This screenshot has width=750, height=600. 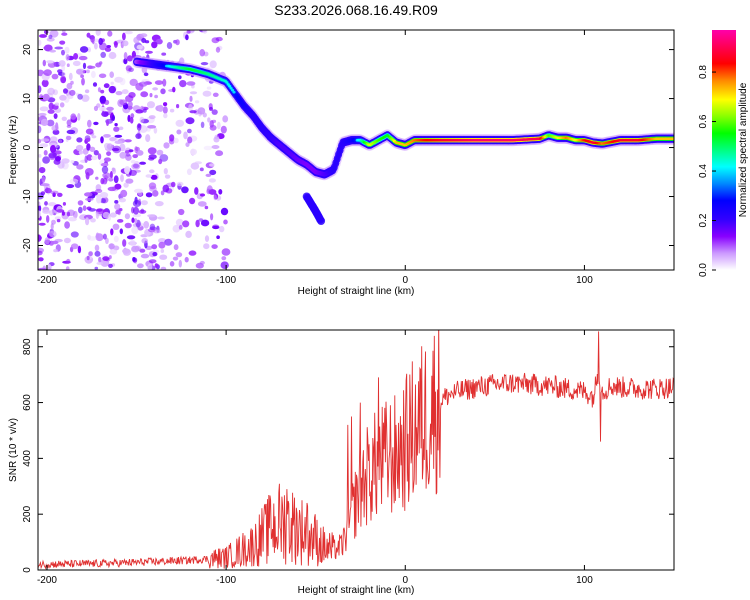 What do you see at coordinates (703, 220) in the screenshot?
I see `colorbar-tick-label: 0.2` at bounding box center [703, 220].